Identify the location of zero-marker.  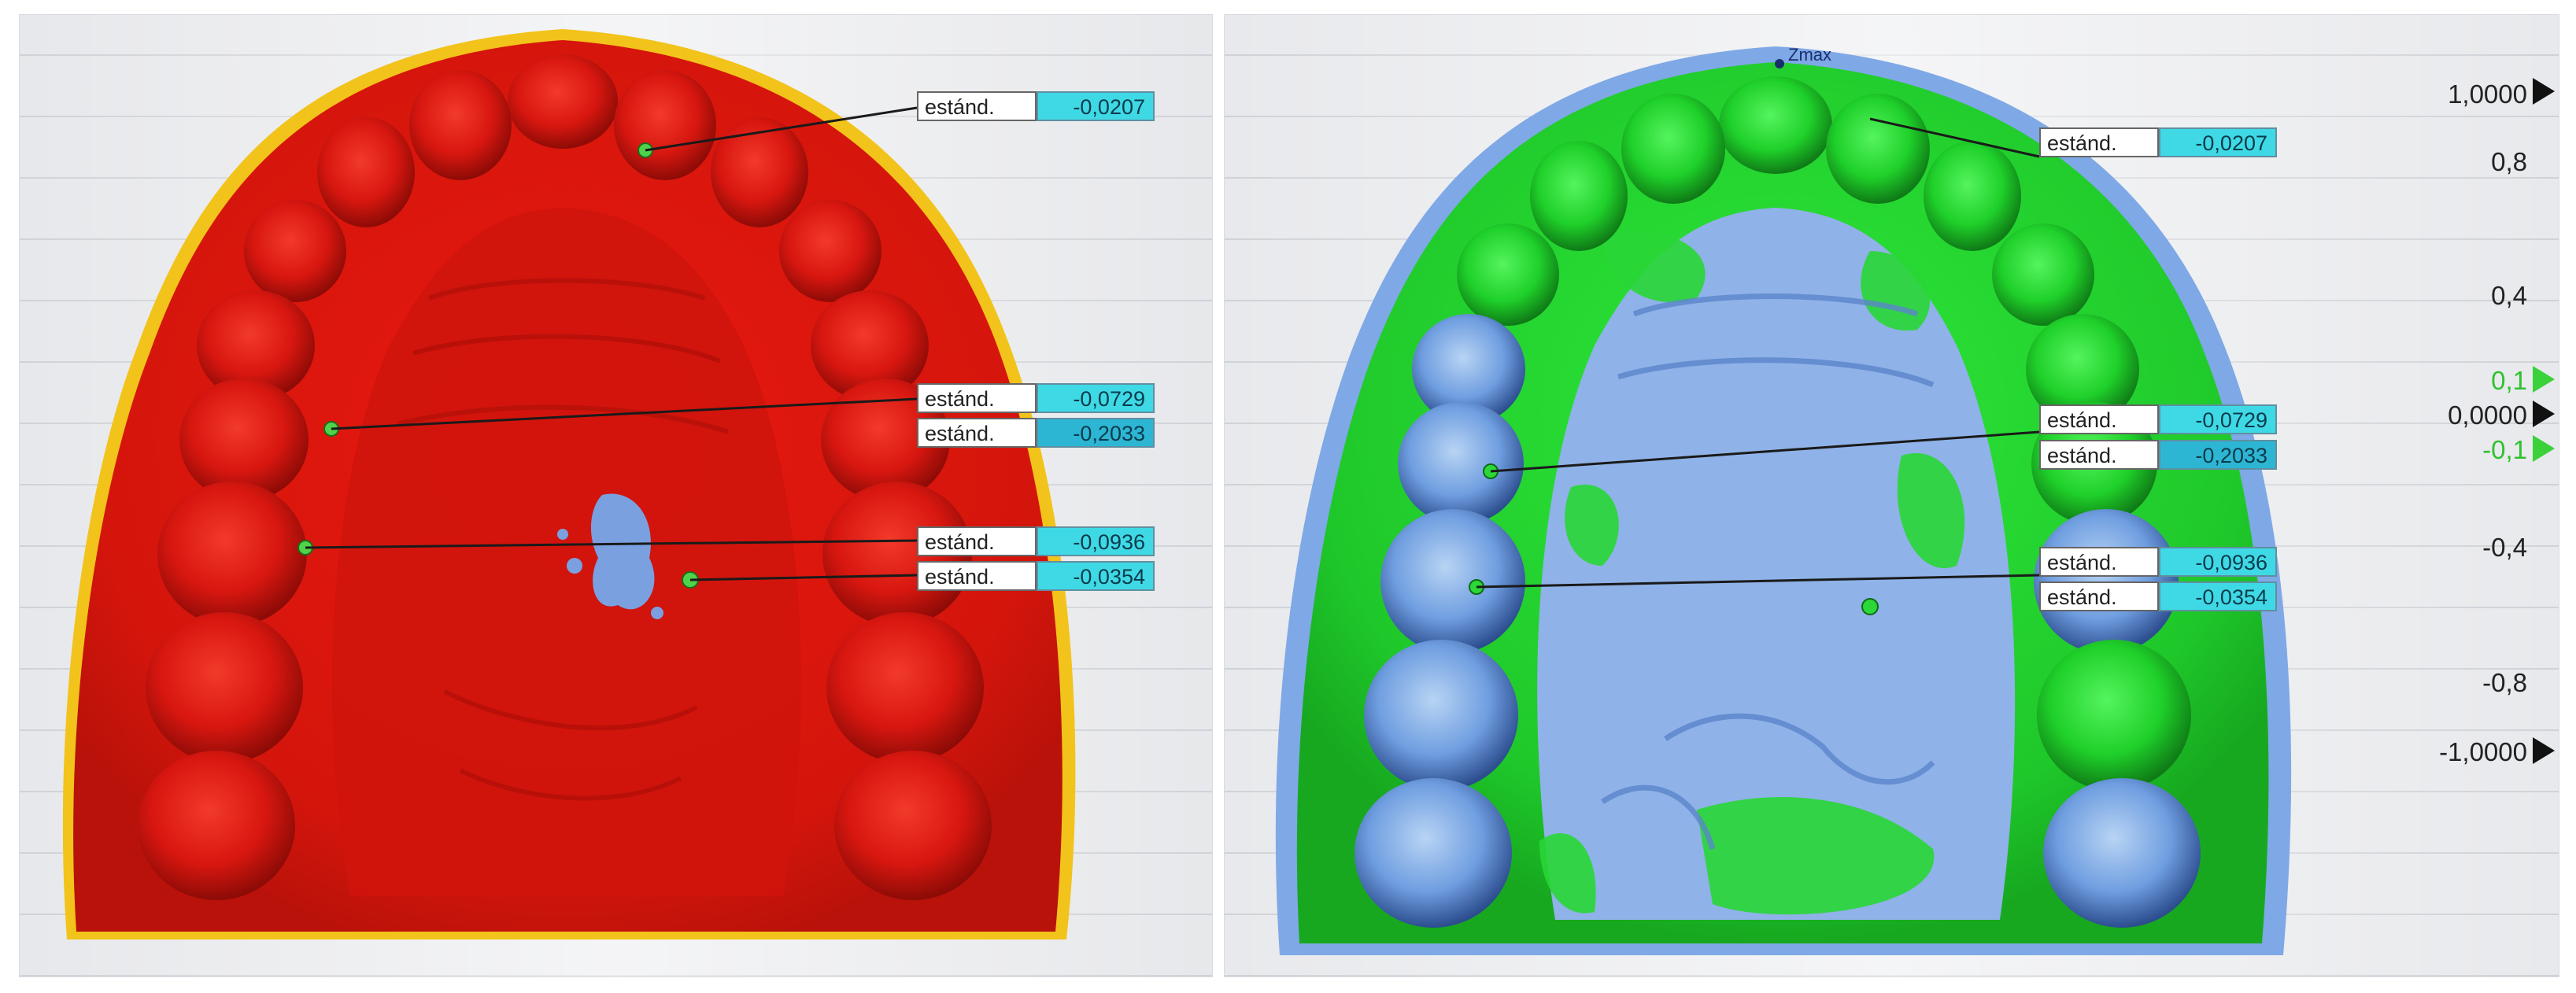
(2544, 414).